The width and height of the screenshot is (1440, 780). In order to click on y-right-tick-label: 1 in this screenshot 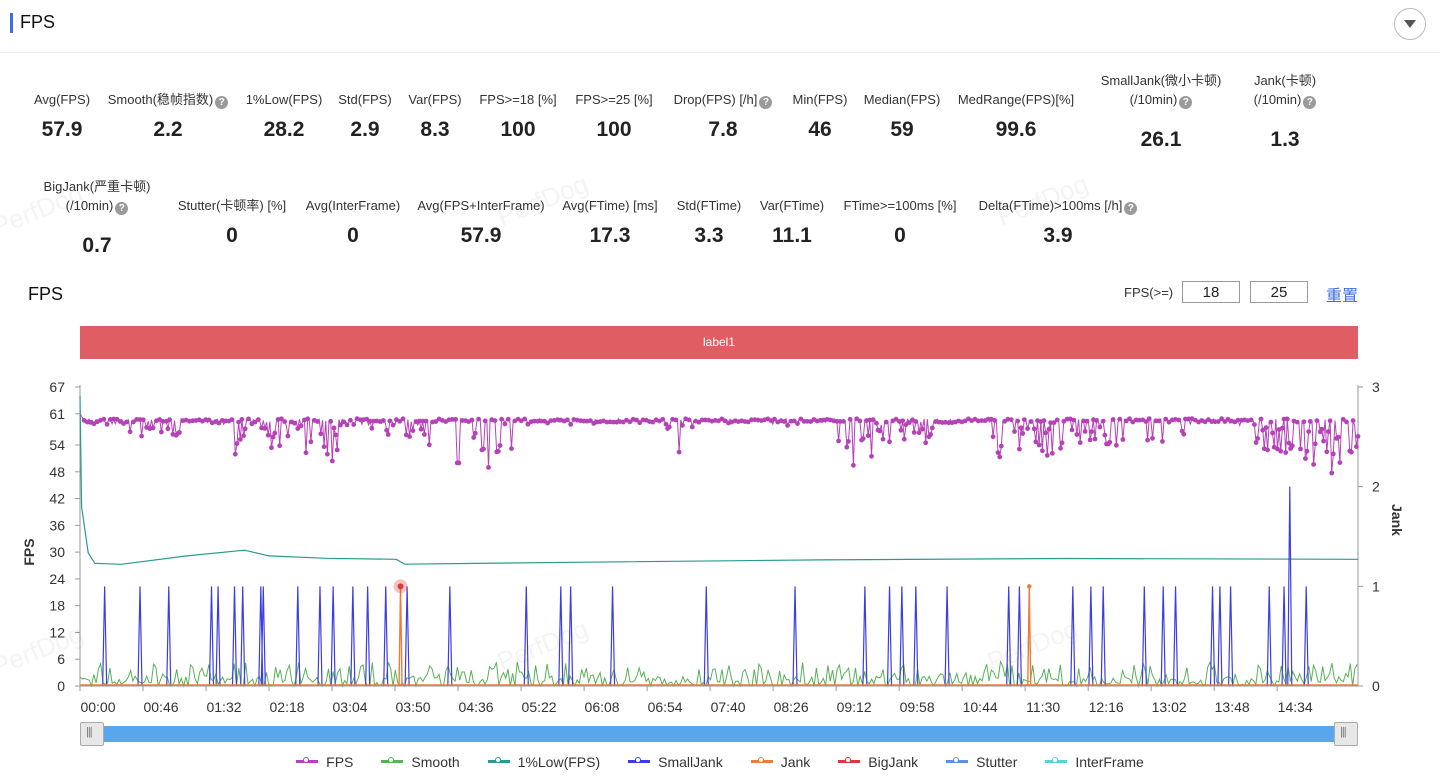, I will do `click(1376, 586)`.